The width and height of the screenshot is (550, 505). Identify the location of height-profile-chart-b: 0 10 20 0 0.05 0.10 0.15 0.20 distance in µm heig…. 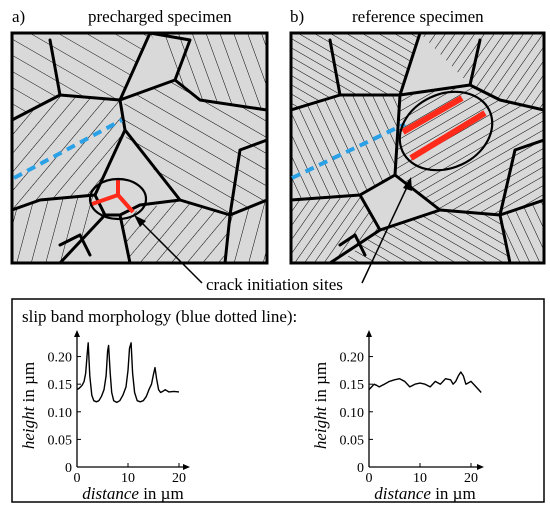
(397, 416).